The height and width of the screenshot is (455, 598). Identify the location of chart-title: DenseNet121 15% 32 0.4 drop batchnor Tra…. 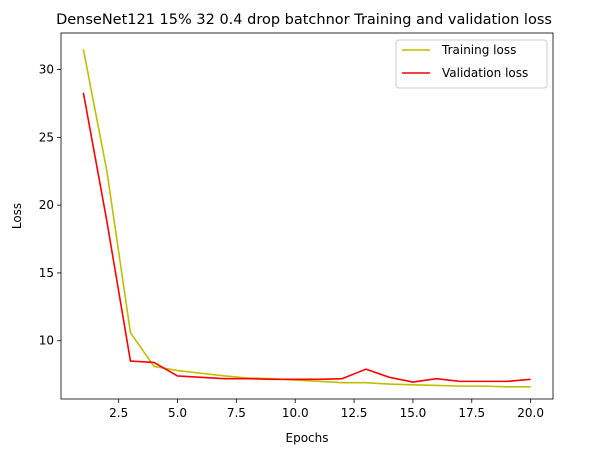
(304, 20).